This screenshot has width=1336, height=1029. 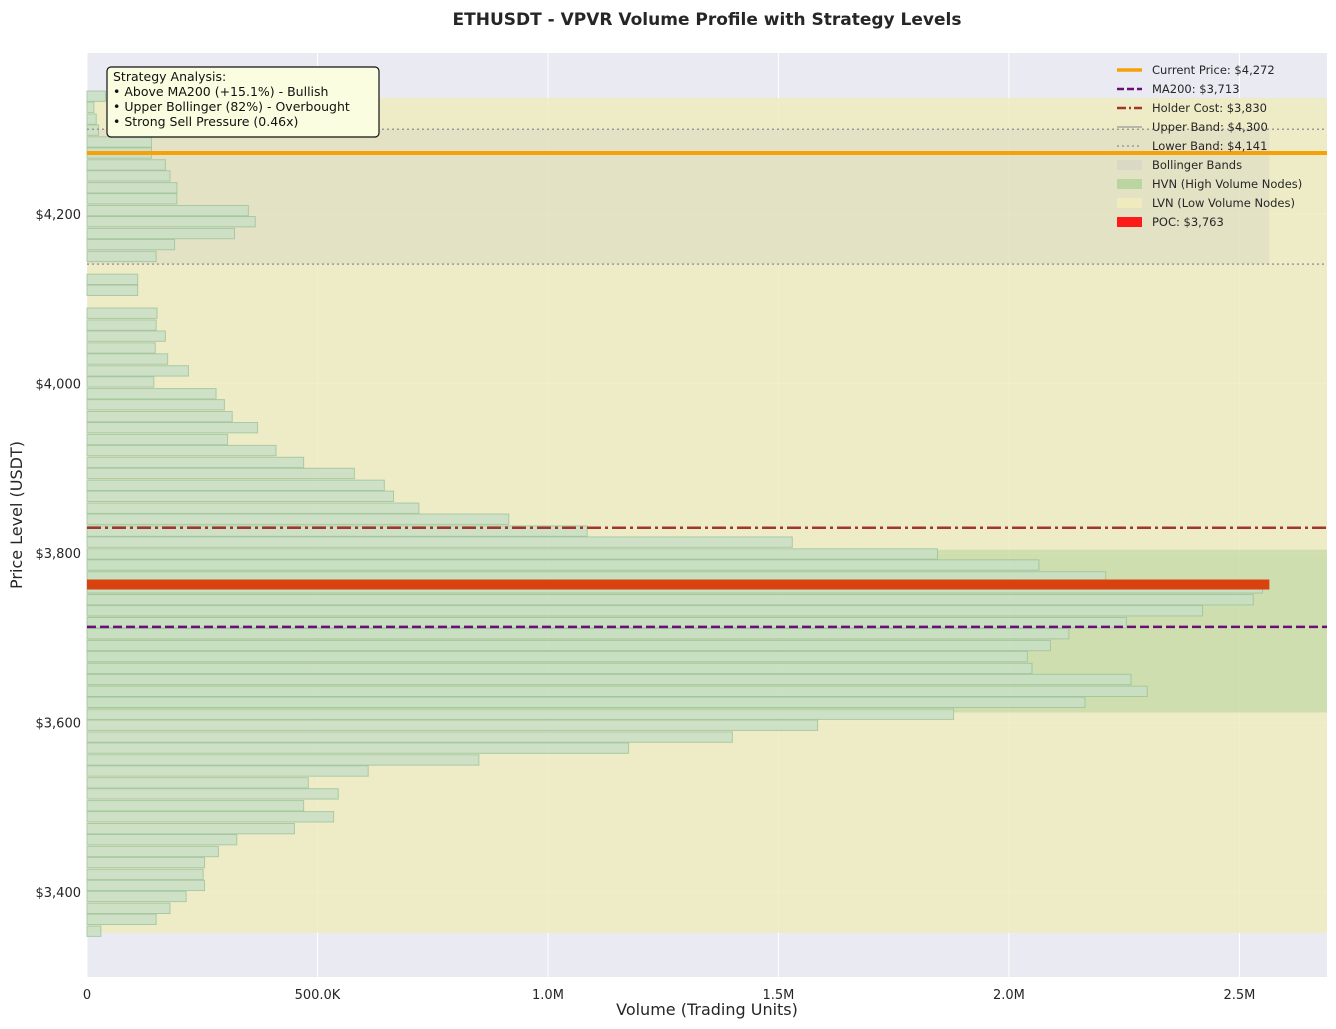 What do you see at coordinates (1209, 108) in the screenshot?
I see `legend-label: Holder Cost: $3,830` at bounding box center [1209, 108].